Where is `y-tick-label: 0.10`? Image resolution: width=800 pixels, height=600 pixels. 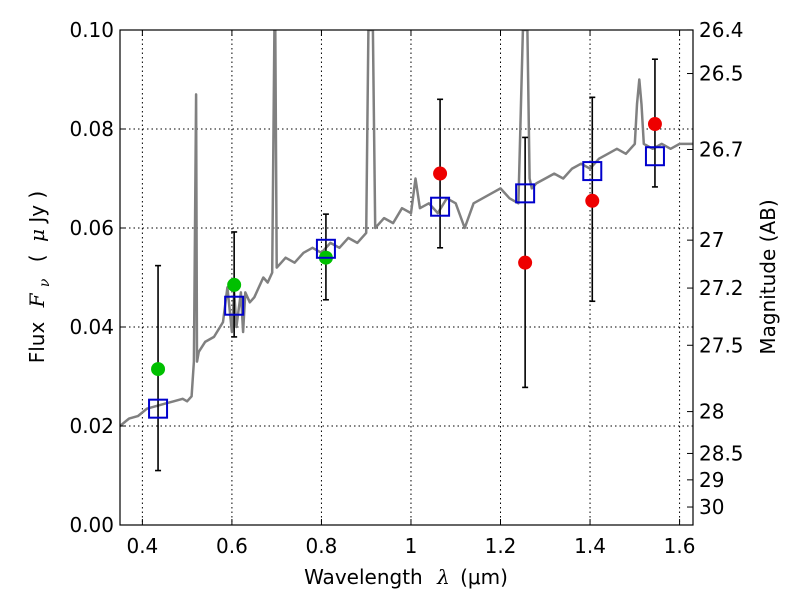 y-tick-label: 0.10 is located at coordinates (91, 30).